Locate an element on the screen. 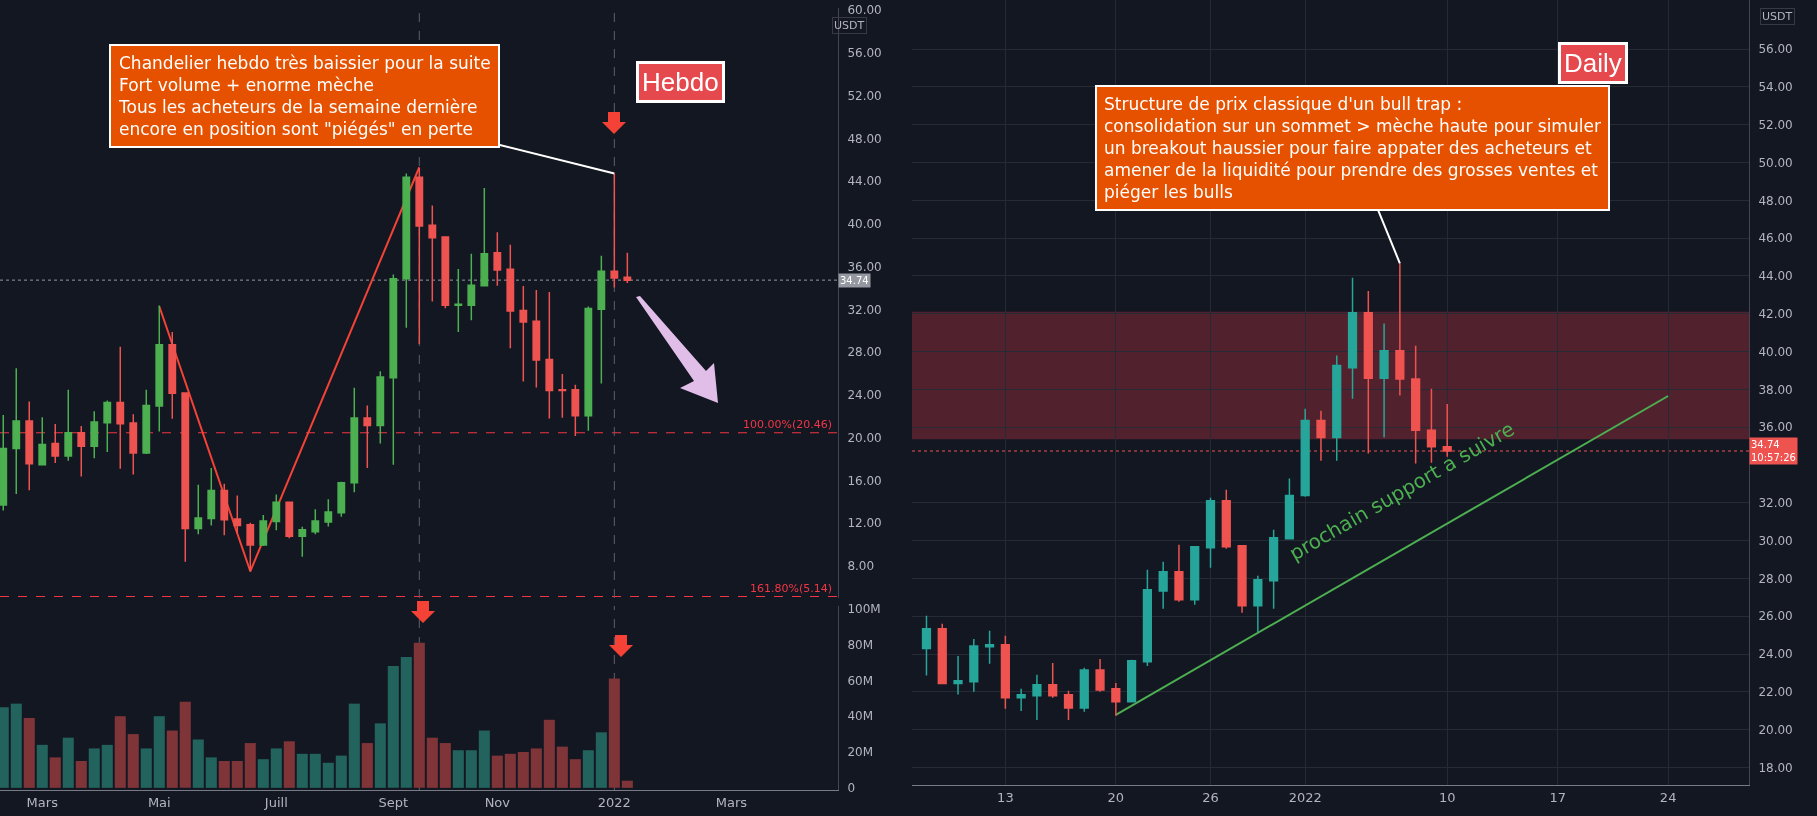 This screenshot has height=816, width=1817. y-tick-label: 46.00 is located at coordinates (1775, 238).